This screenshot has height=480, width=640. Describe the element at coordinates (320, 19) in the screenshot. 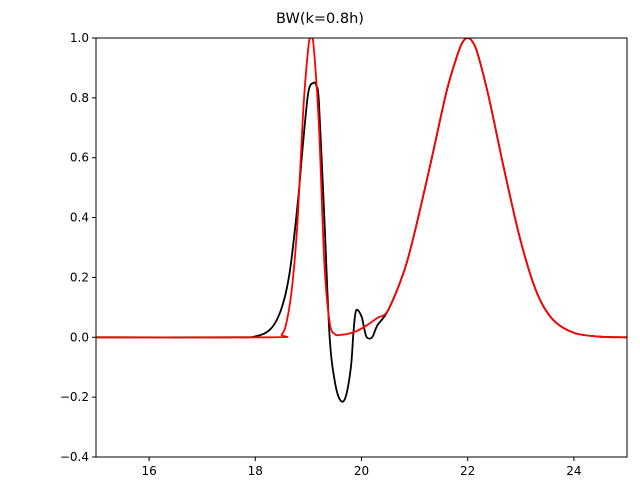

I see `chart-title: BW(k=0.8h)` at that location.